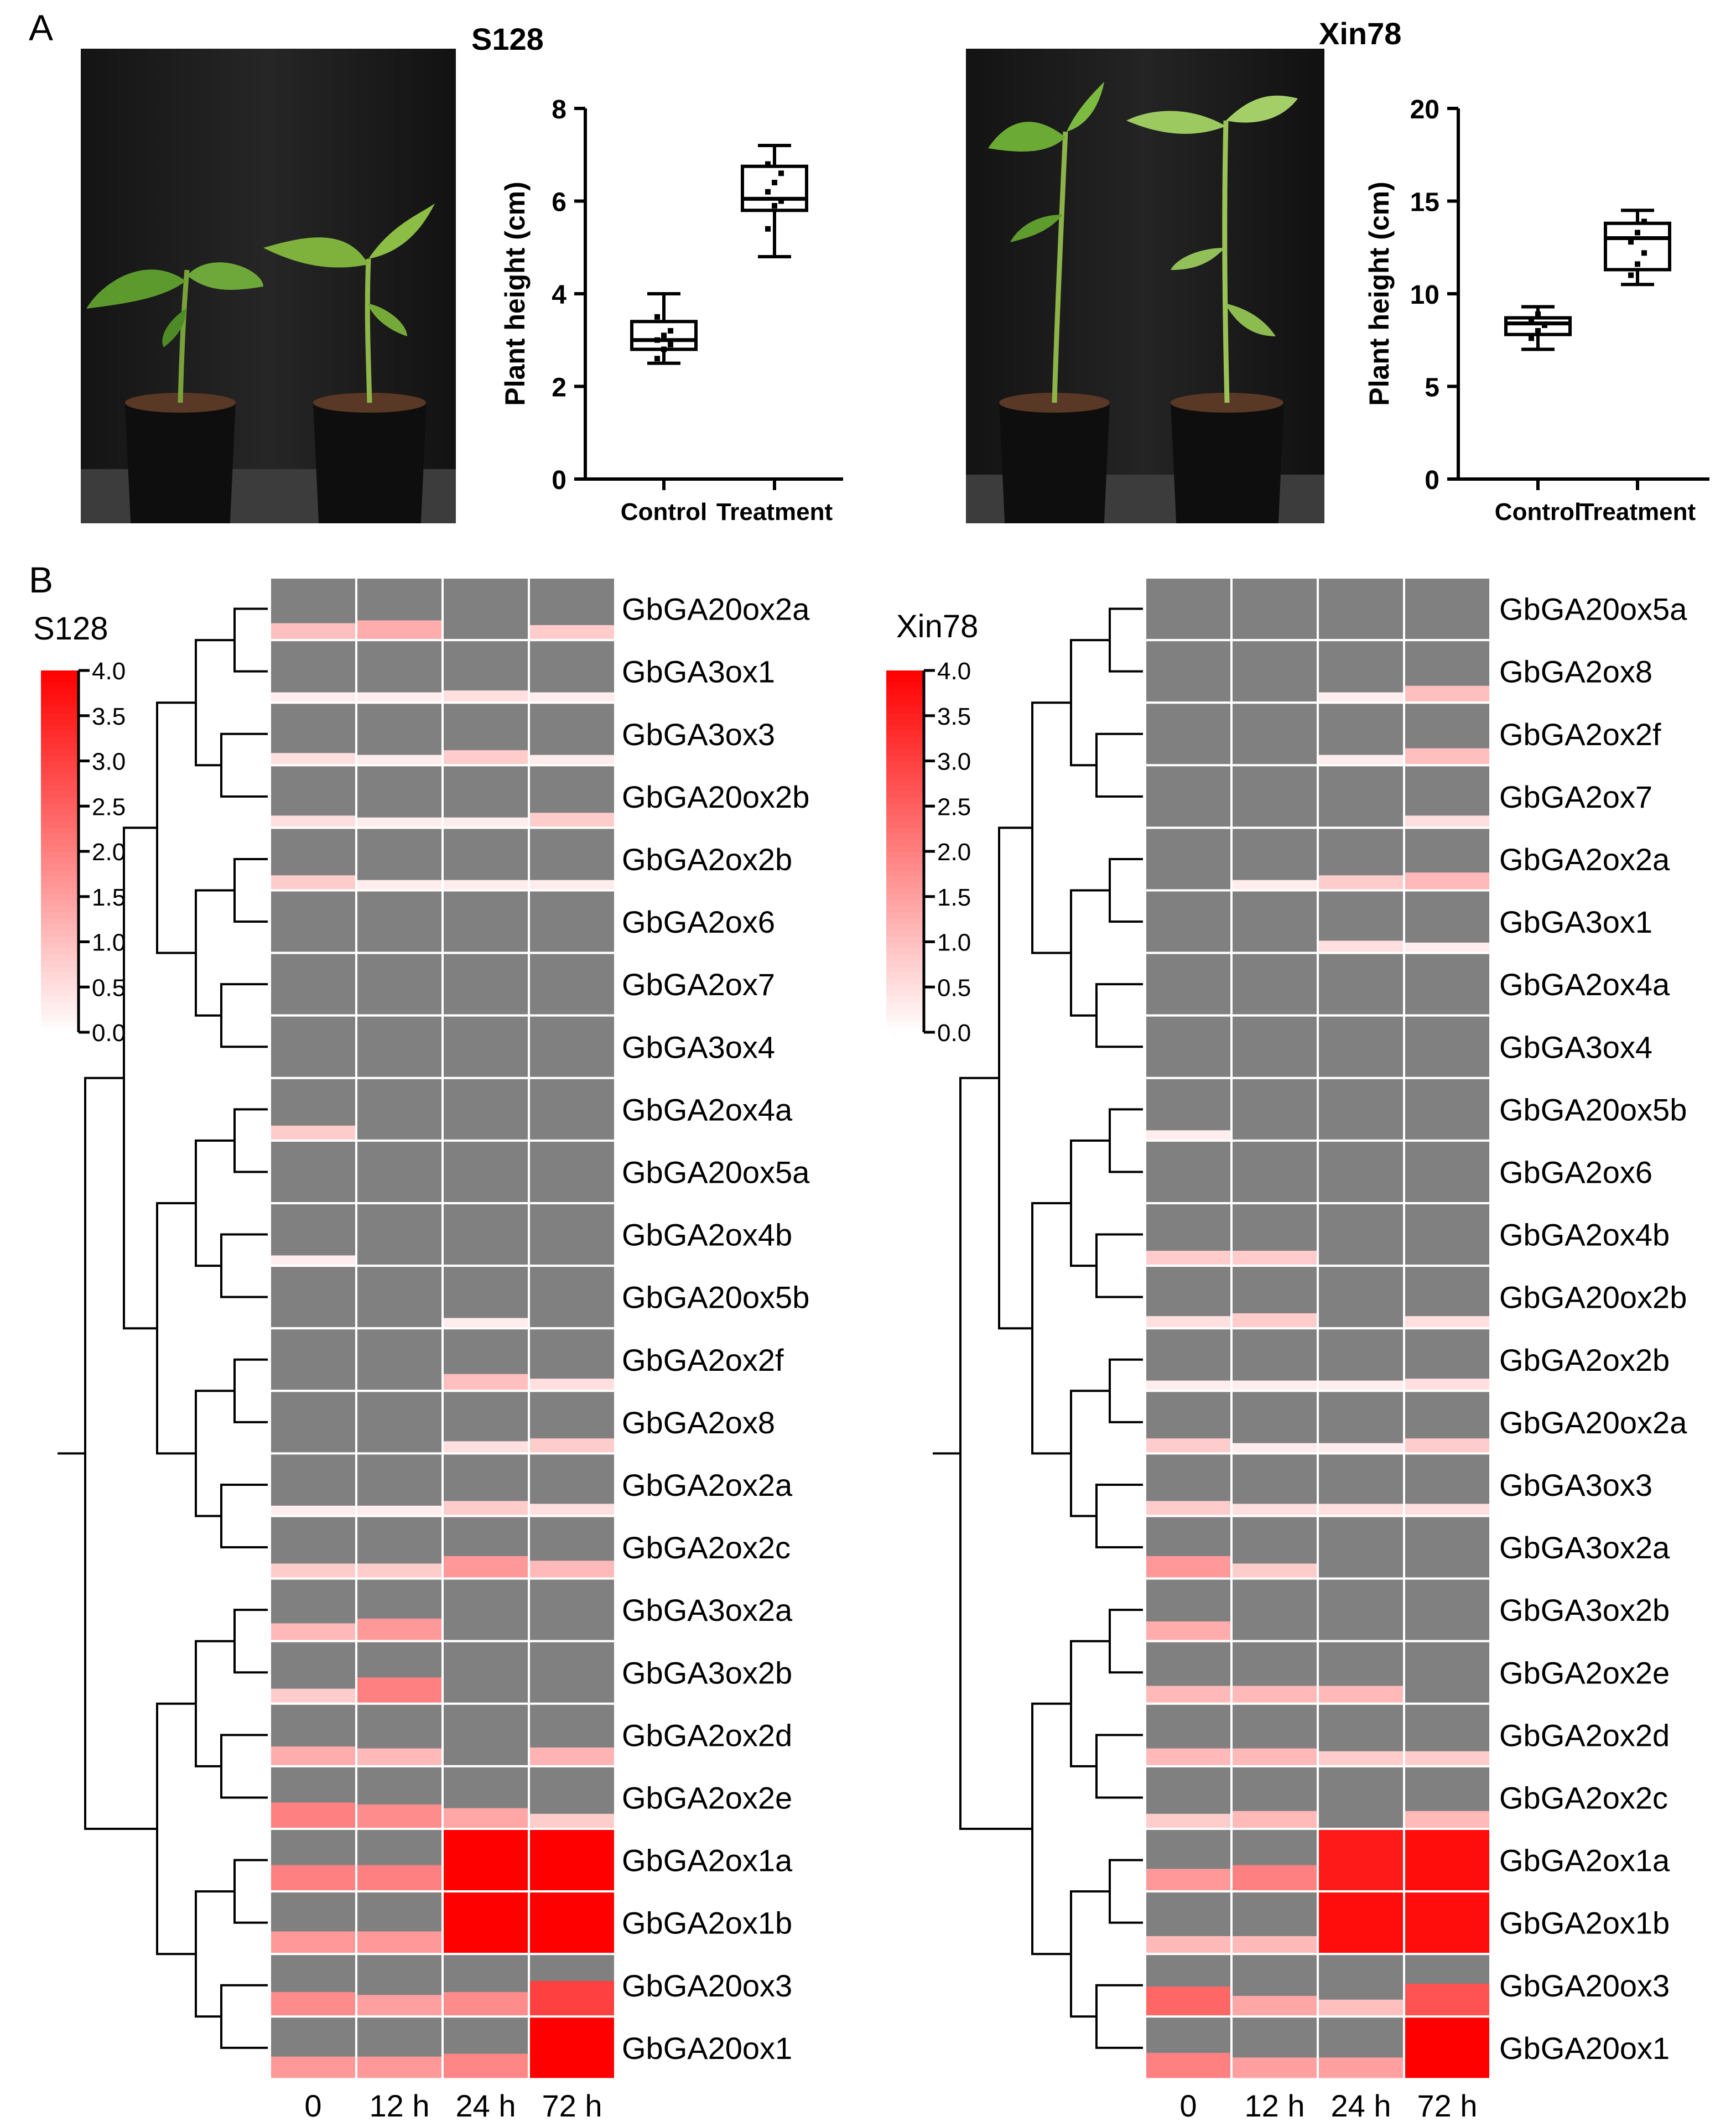 The height and width of the screenshot is (2127, 1736). Describe the element at coordinates (1593, 1422) in the screenshot. I see `heatmap-row-label: GbGA20ox2a` at that location.